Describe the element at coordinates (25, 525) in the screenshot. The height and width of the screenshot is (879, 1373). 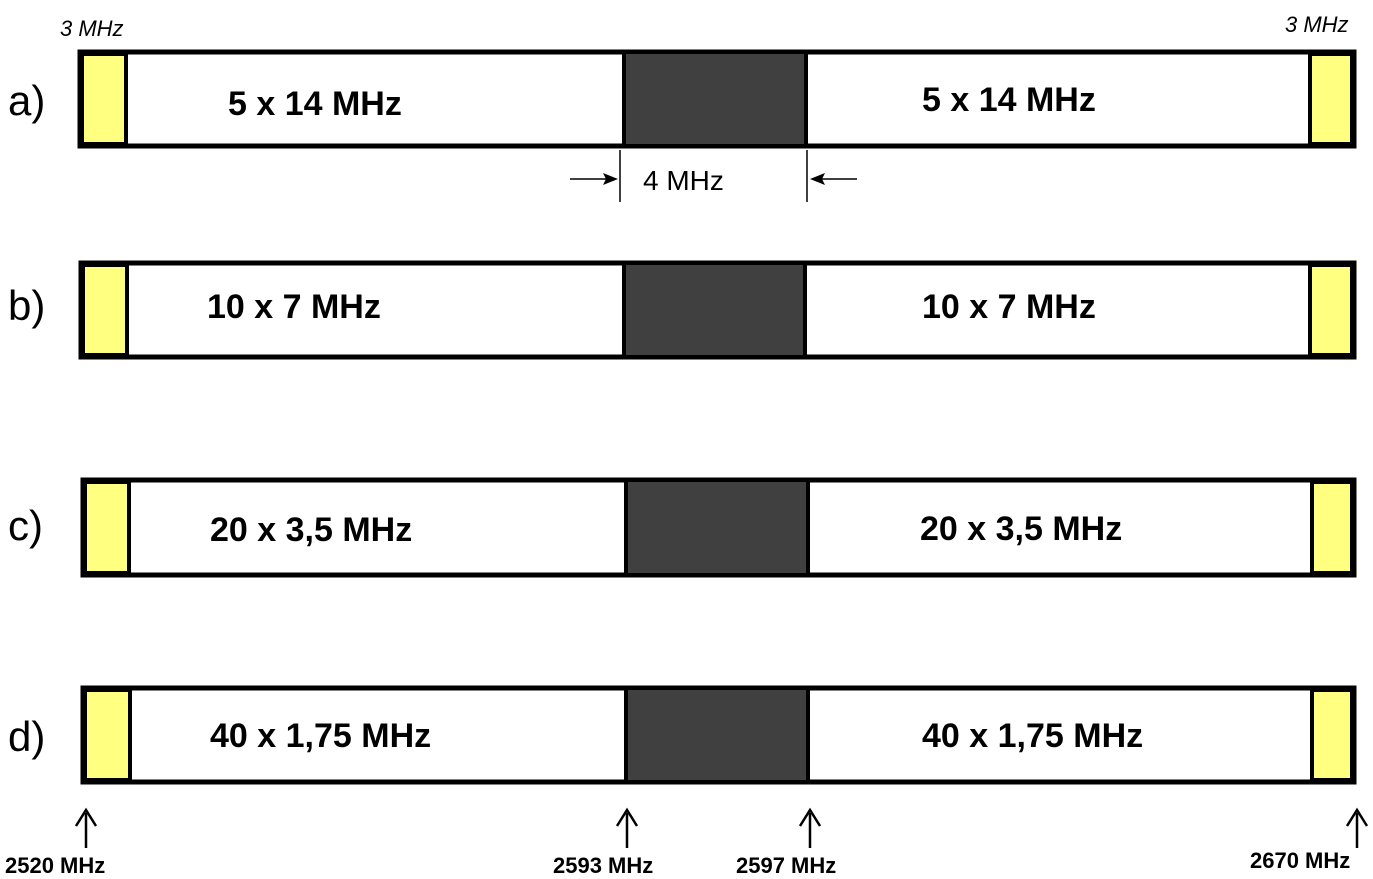
I see `row-letter: c)` at that location.